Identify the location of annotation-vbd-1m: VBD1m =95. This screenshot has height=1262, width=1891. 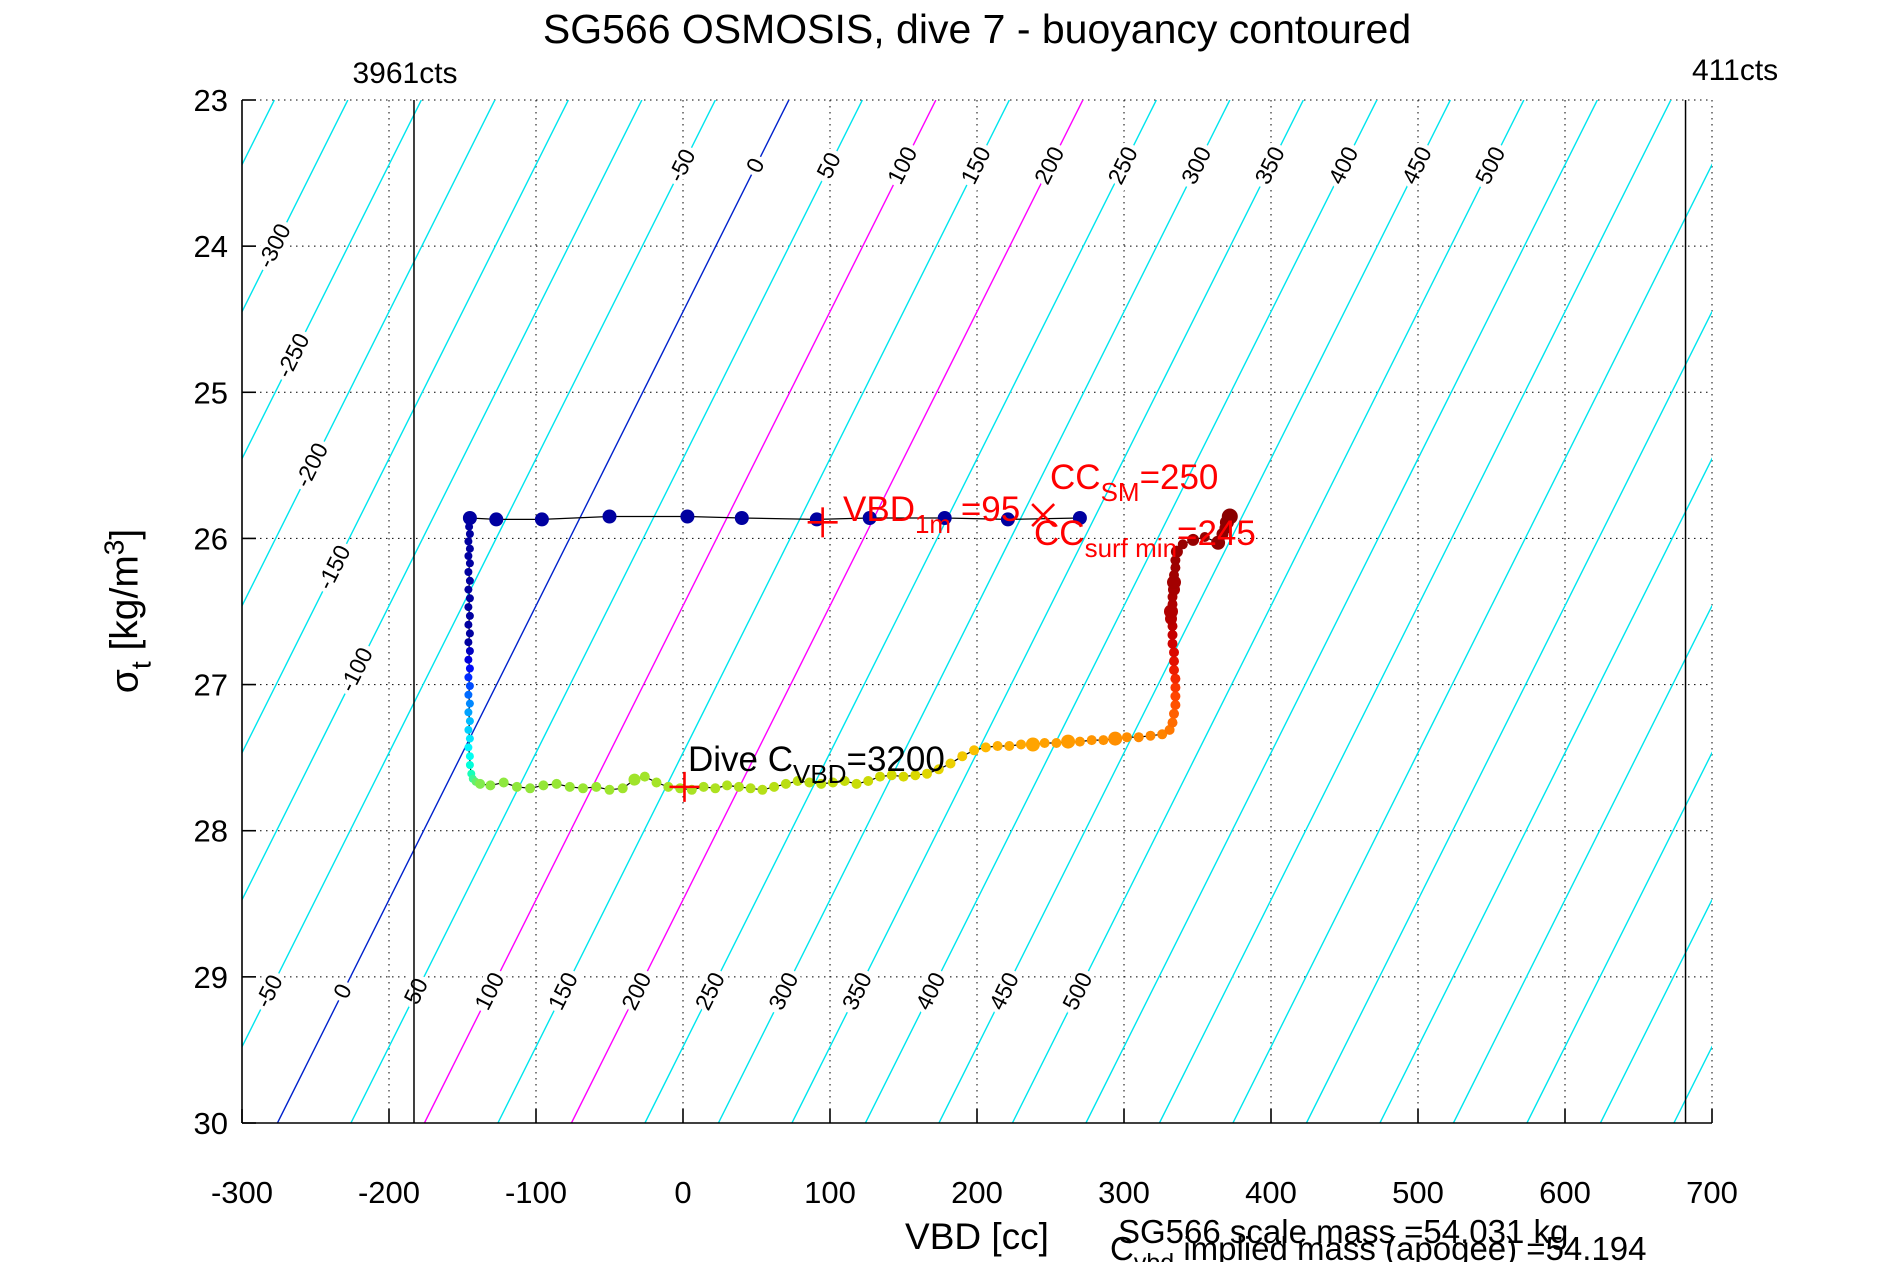
(932, 514).